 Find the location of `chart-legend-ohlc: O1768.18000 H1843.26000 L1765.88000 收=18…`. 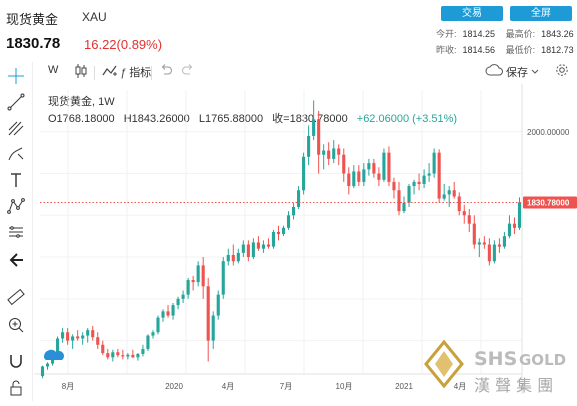

chart-legend-ohlc: O1768.18000 H1843.26000 L1765.88000 收=18… is located at coordinates (252, 118).